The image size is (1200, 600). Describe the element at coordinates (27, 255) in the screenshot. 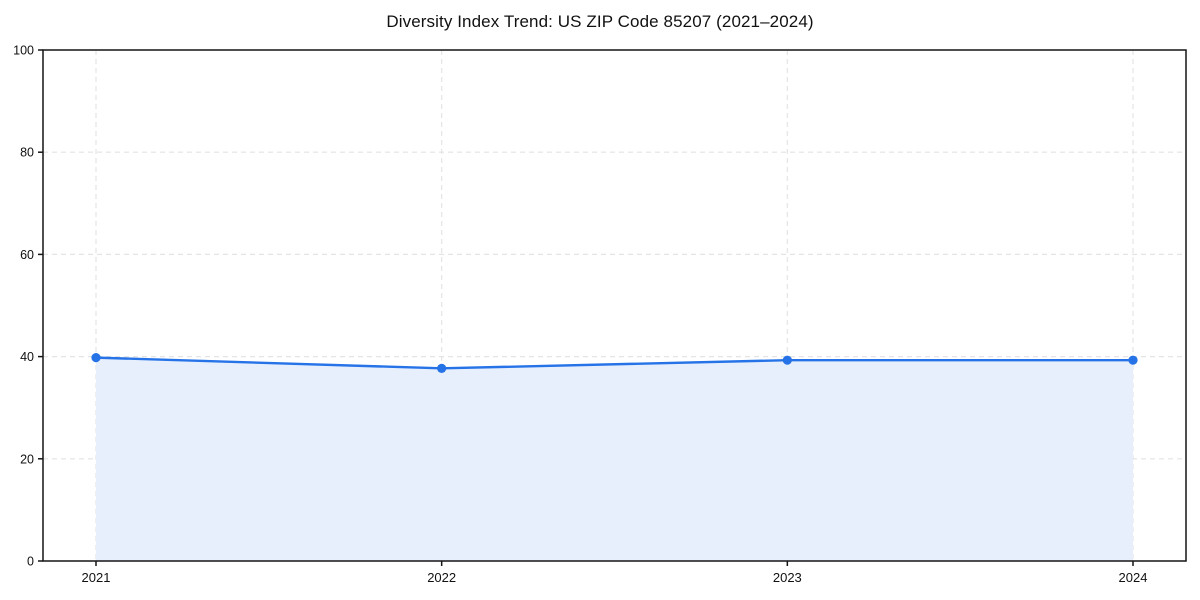

I see `y-tick-label: 60` at that location.